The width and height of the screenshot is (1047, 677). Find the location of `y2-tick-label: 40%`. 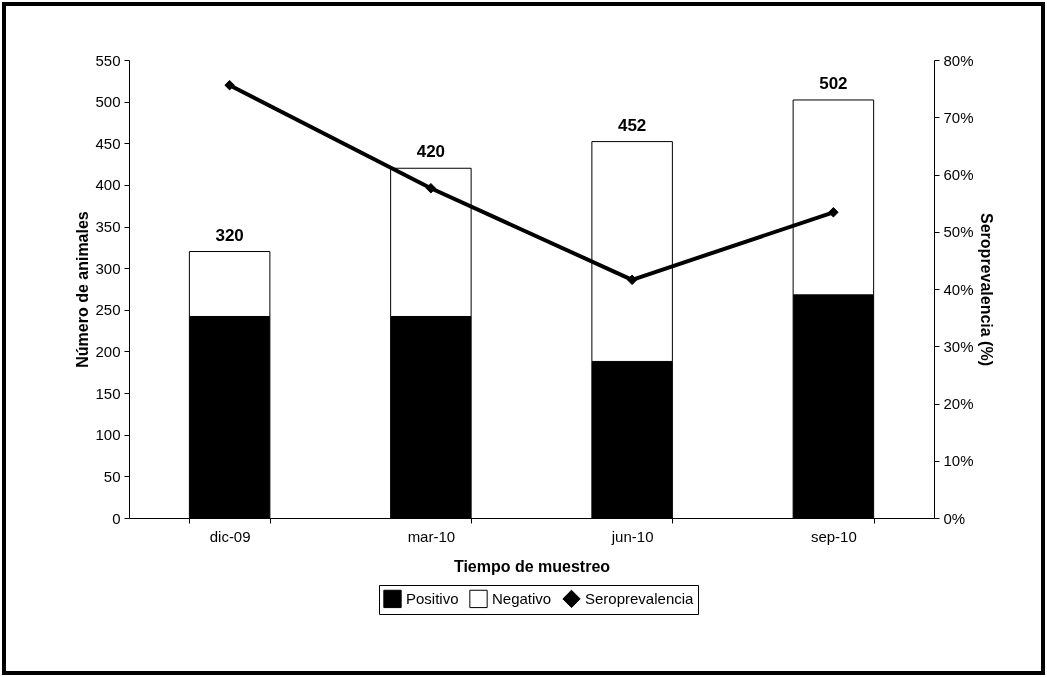

y2-tick-label: 40% is located at coordinates (958, 289).